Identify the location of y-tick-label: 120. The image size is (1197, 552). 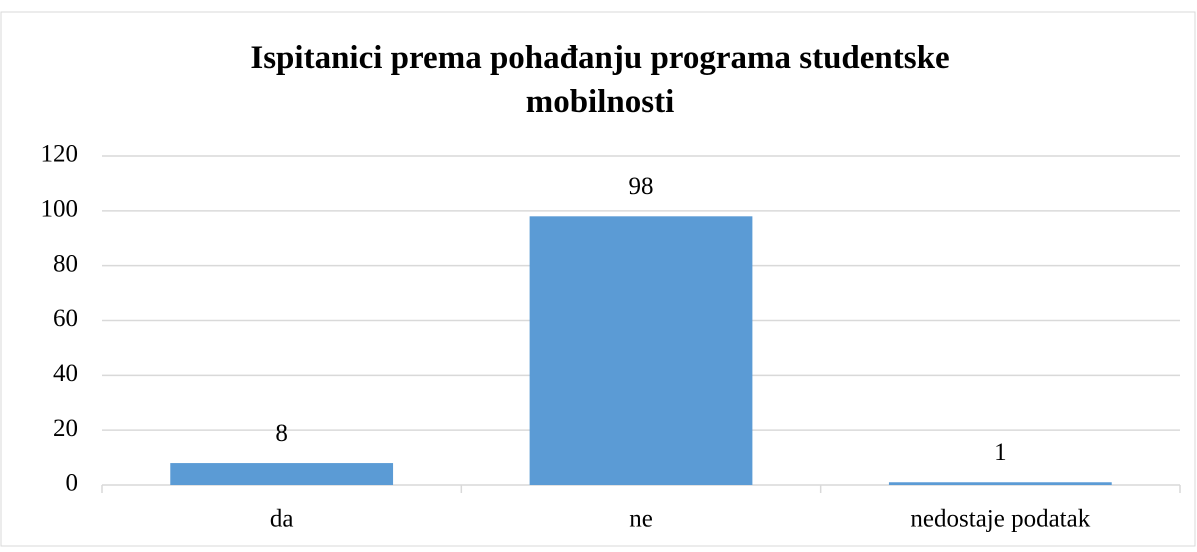
(60, 154).